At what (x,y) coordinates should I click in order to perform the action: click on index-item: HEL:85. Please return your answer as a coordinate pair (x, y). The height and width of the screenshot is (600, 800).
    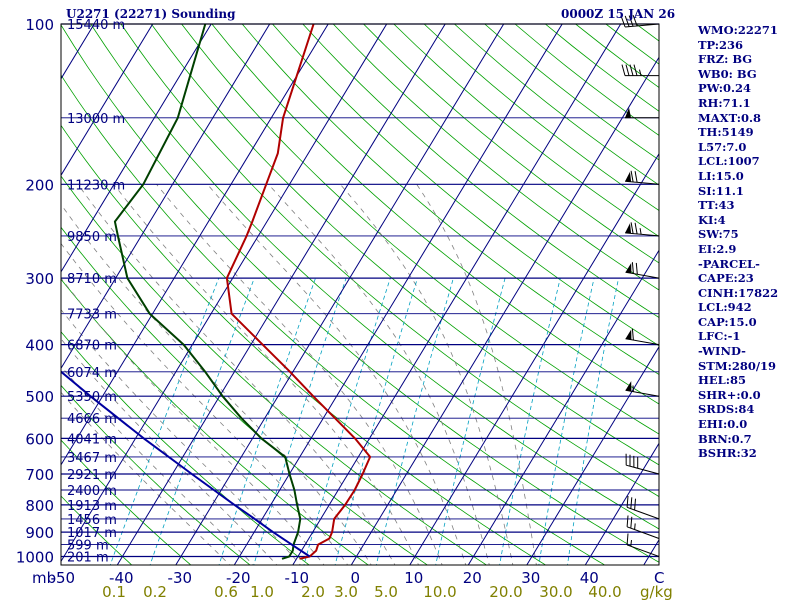
    Looking at the image, I should click on (722, 380).